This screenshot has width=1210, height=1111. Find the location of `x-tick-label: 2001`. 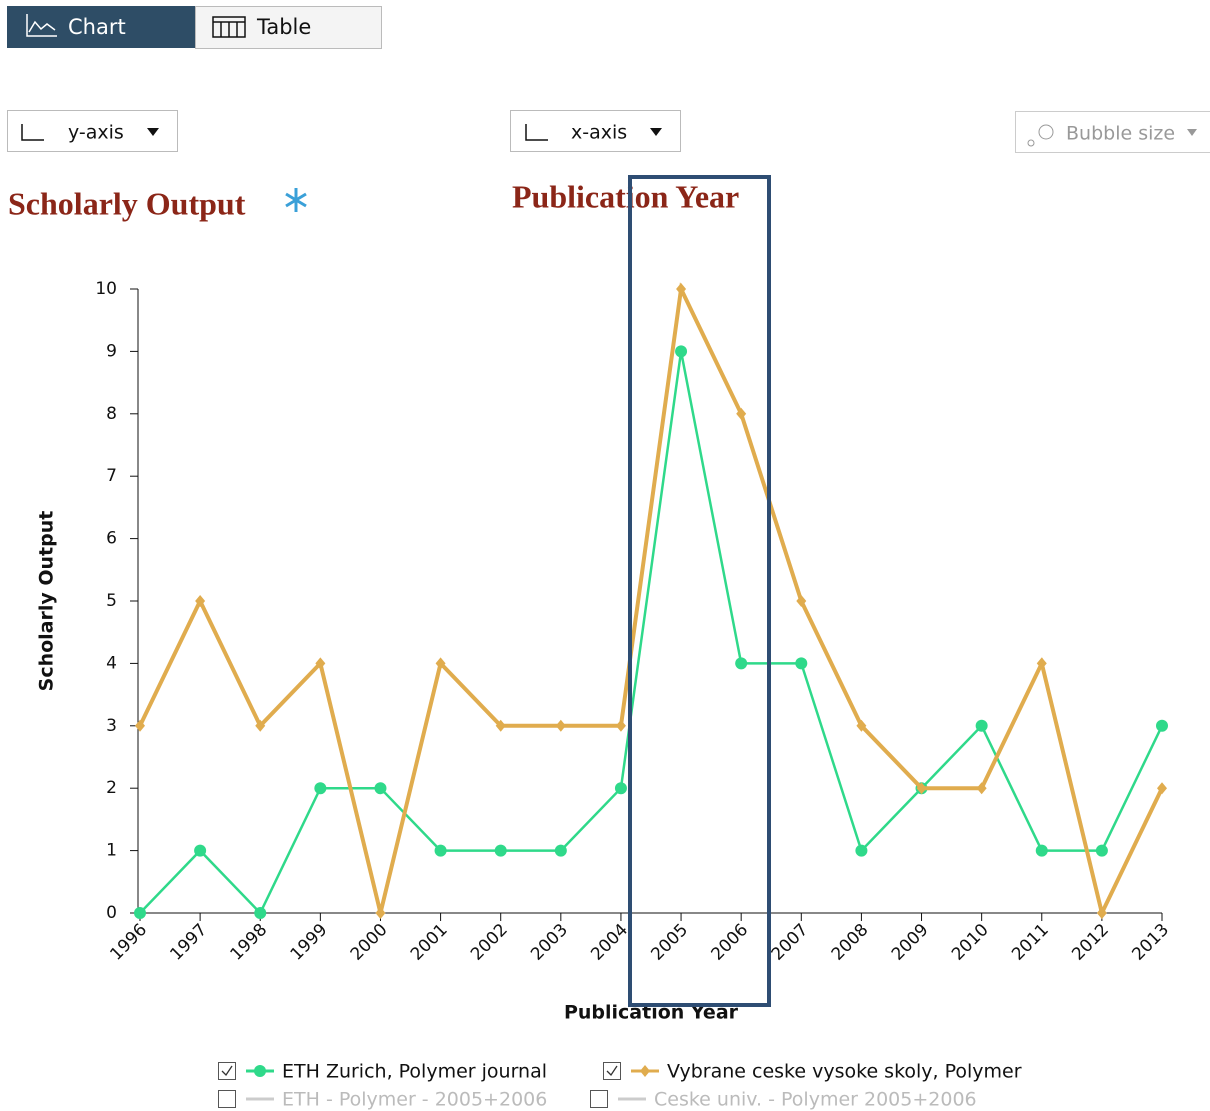

x-tick-label: 2001 is located at coordinates (429, 942).